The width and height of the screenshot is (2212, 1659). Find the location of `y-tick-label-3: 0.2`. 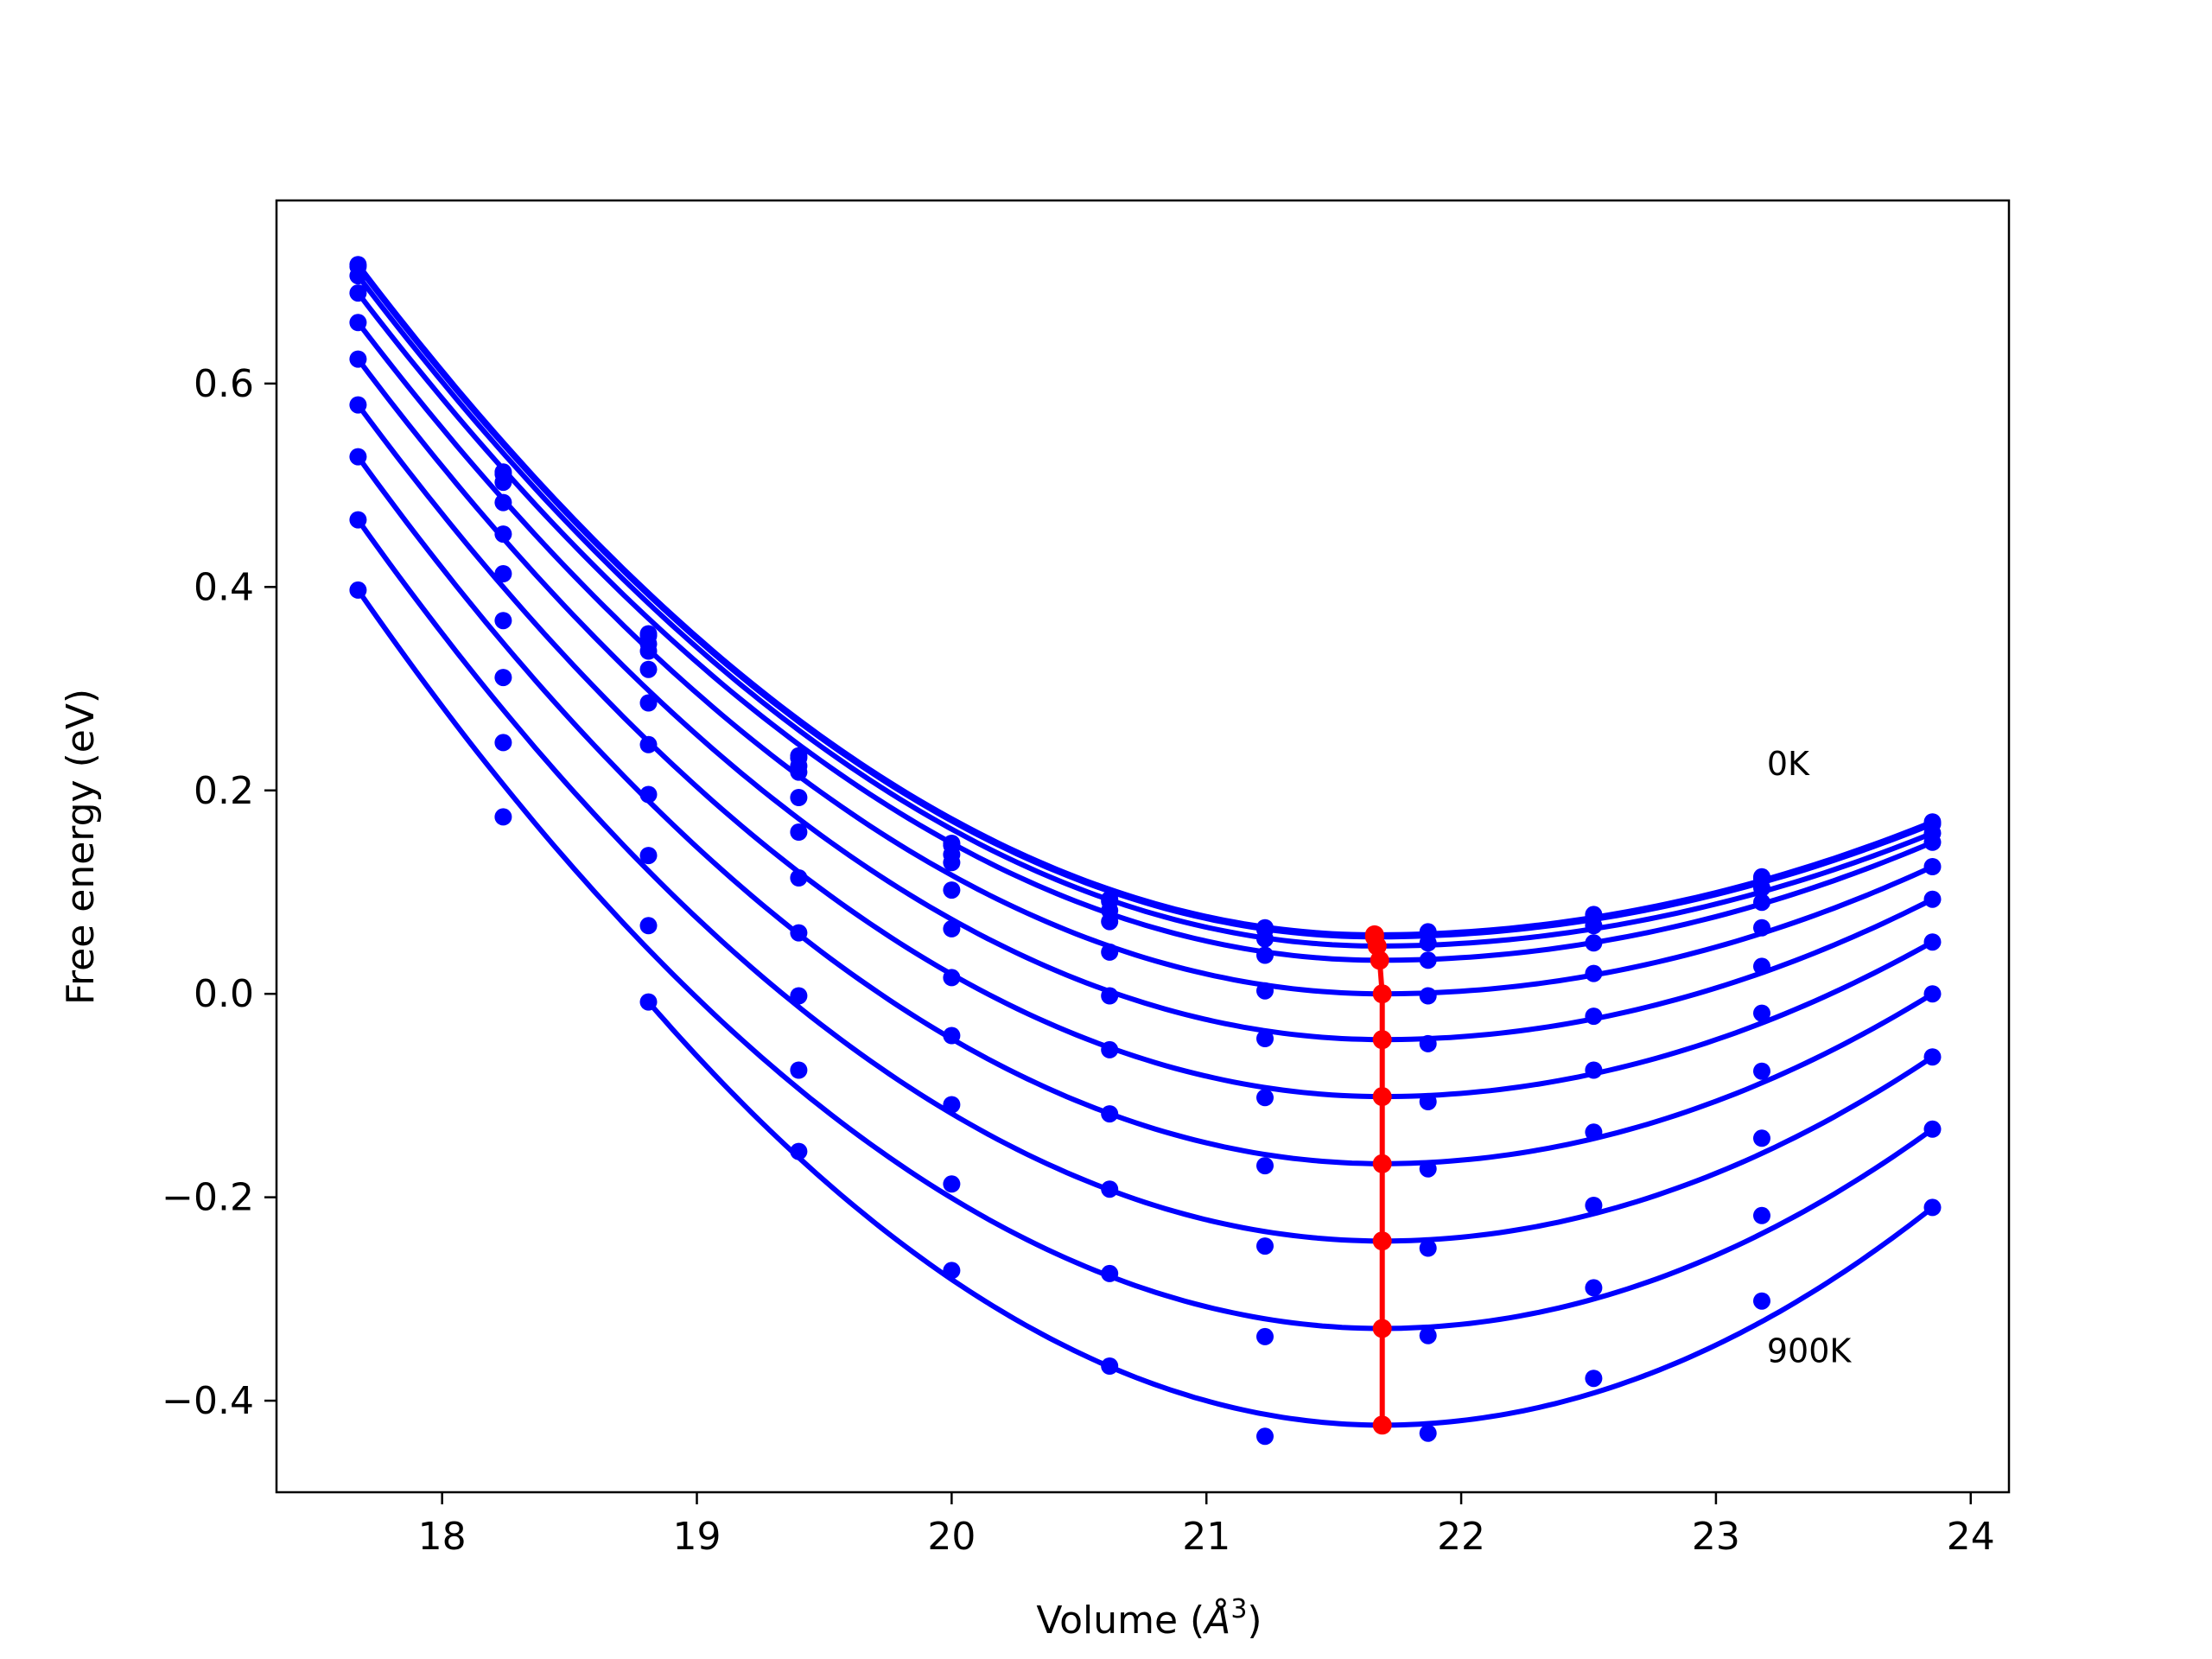

y-tick-label-3: 0.2 is located at coordinates (224, 791).